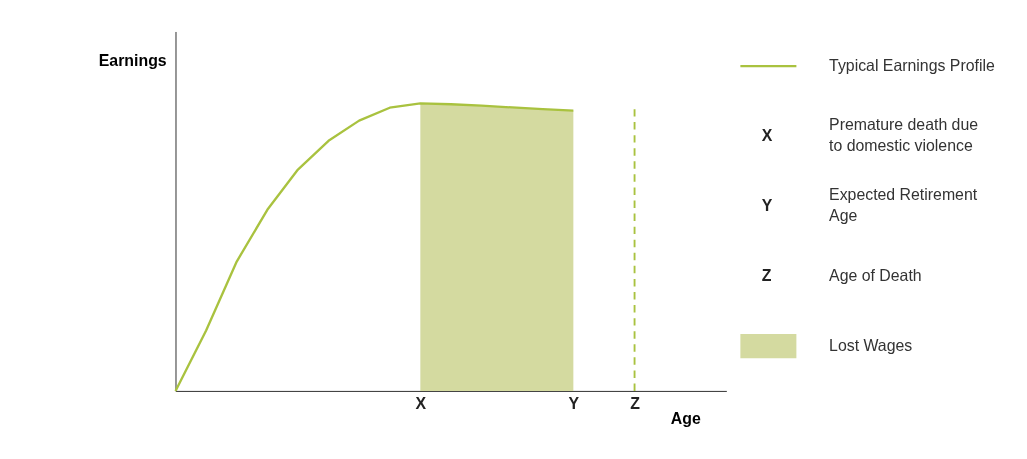  I want to click on text: X, so click(767, 135).